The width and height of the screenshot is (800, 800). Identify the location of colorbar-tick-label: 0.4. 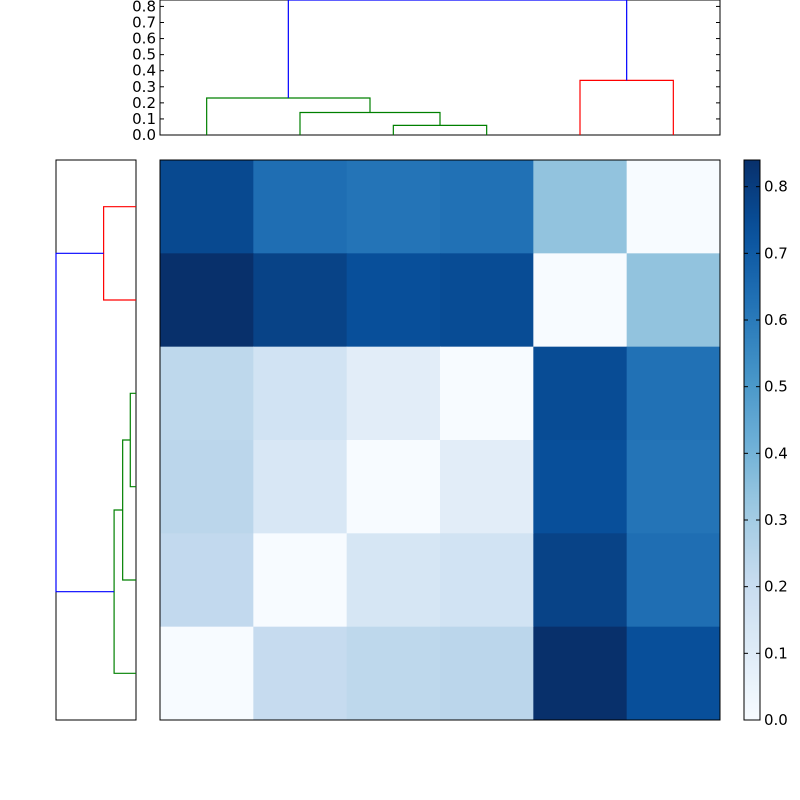
(776, 453).